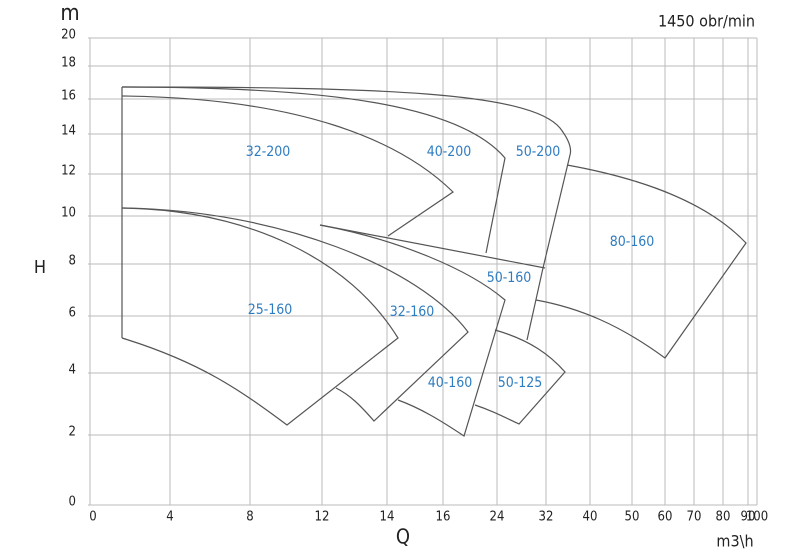  Describe the element at coordinates (590, 517) in the screenshot. I see `x-tick-label: 40` at that location.